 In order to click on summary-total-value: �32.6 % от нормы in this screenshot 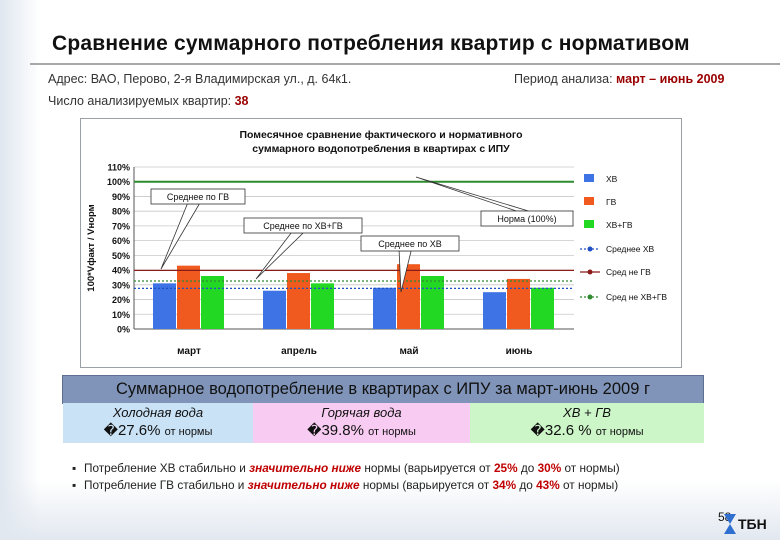, I will do `click(587, 430)`.